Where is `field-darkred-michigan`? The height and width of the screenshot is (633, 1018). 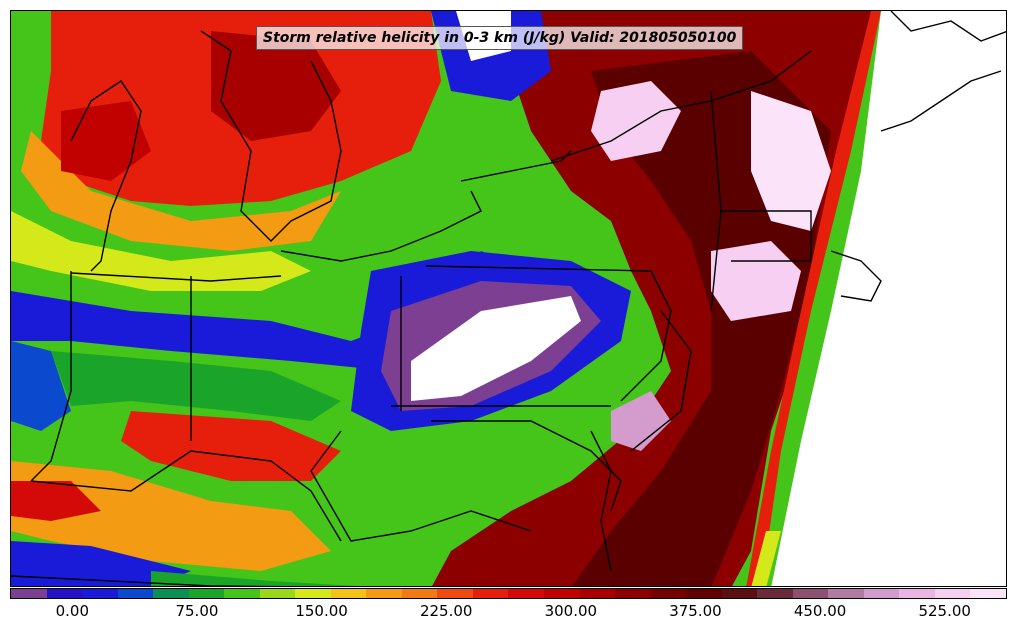 field-darkred-michigan is located at coordinates (276, 86).